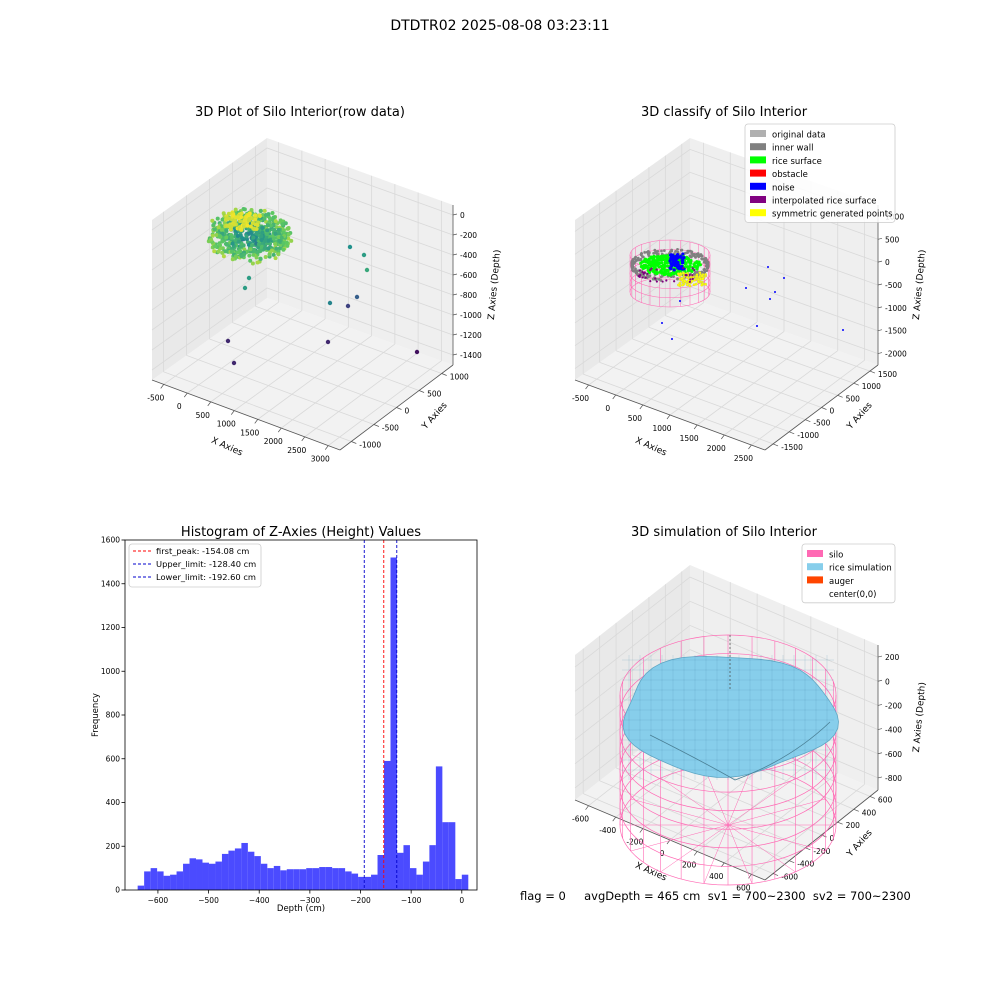 The width and height of the screenshot is (1000, 1000). What do you see at coordinates (320, 459) in the screenshot?
I see `raw-x-tick-label: 3000` at bounding box center [320, 459].